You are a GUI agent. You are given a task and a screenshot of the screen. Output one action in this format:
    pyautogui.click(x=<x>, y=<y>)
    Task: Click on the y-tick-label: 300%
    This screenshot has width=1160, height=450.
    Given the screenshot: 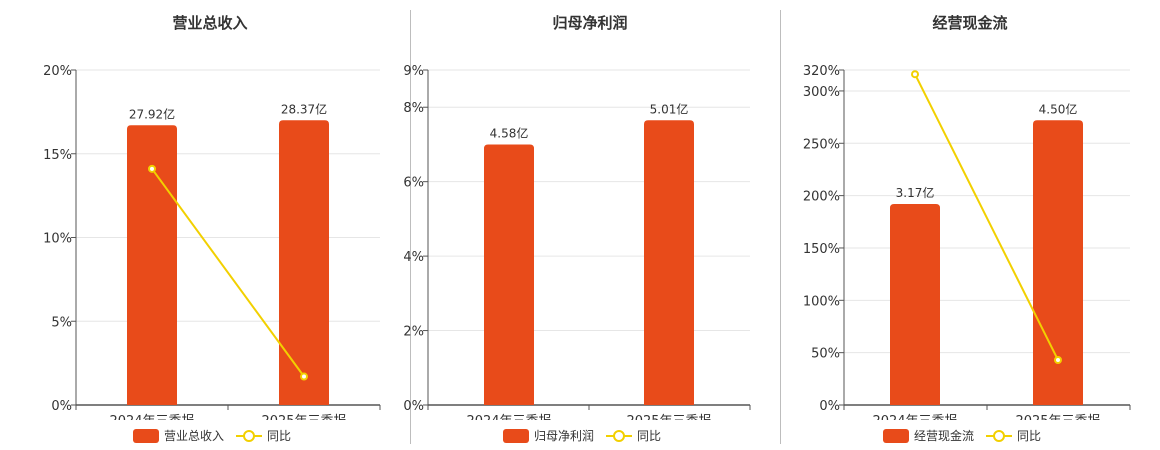 What is the action you would take?
    pyautogui.click(x=821, y=92)
    